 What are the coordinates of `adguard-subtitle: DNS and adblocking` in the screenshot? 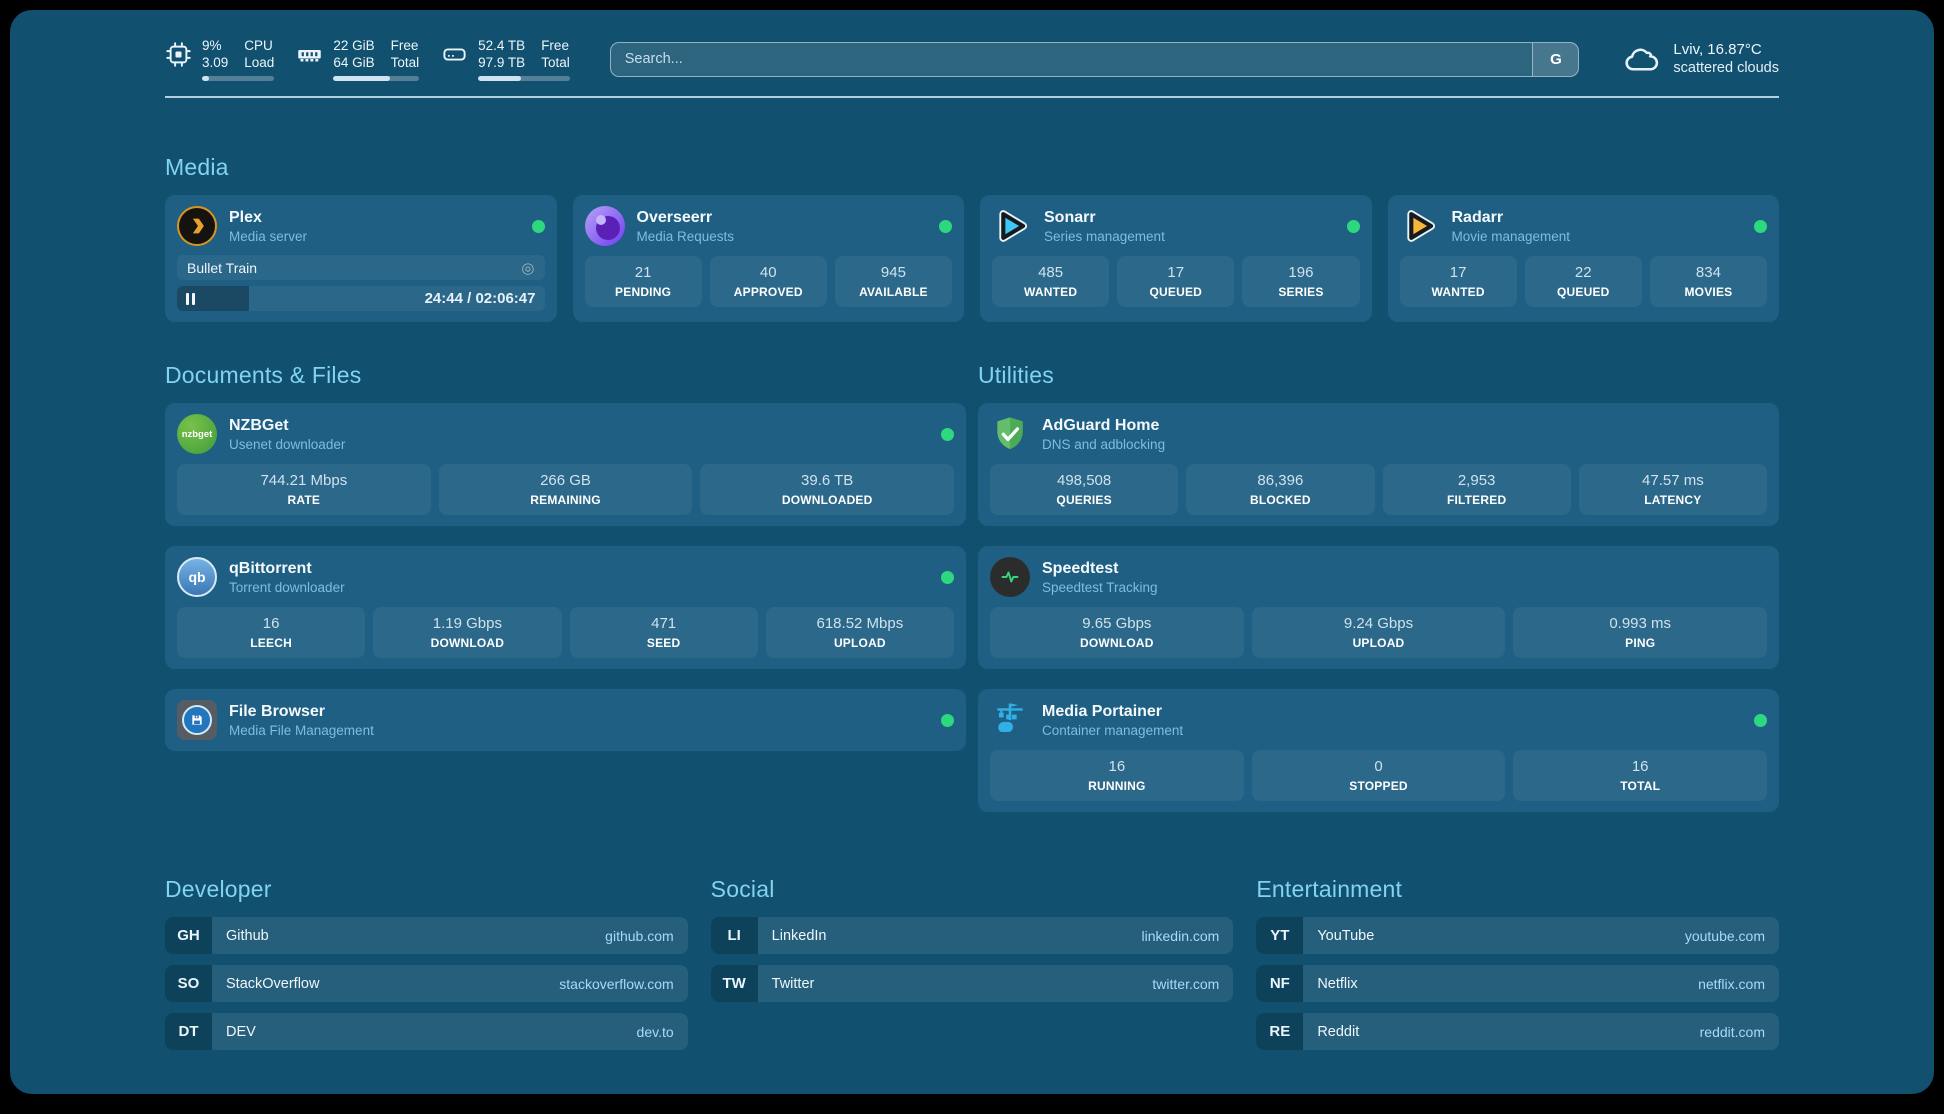 It's located at (1104, 444).